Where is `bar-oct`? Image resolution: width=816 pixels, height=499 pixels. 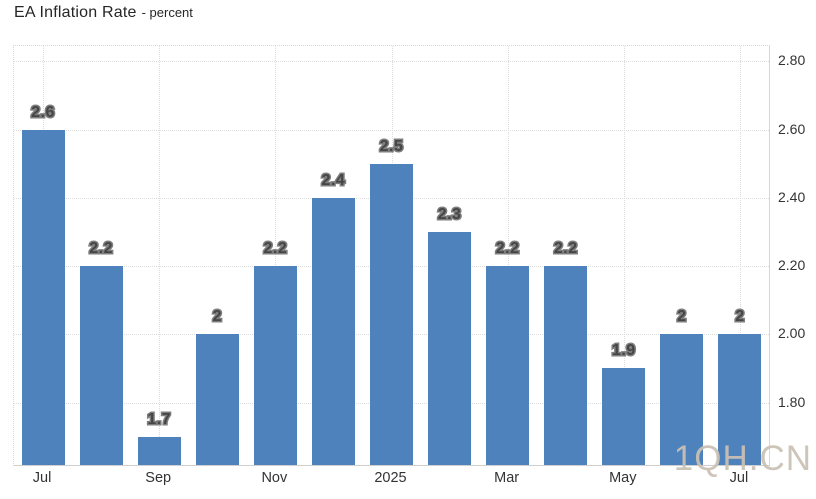 bar-oct is located at coordinates (217, 399).